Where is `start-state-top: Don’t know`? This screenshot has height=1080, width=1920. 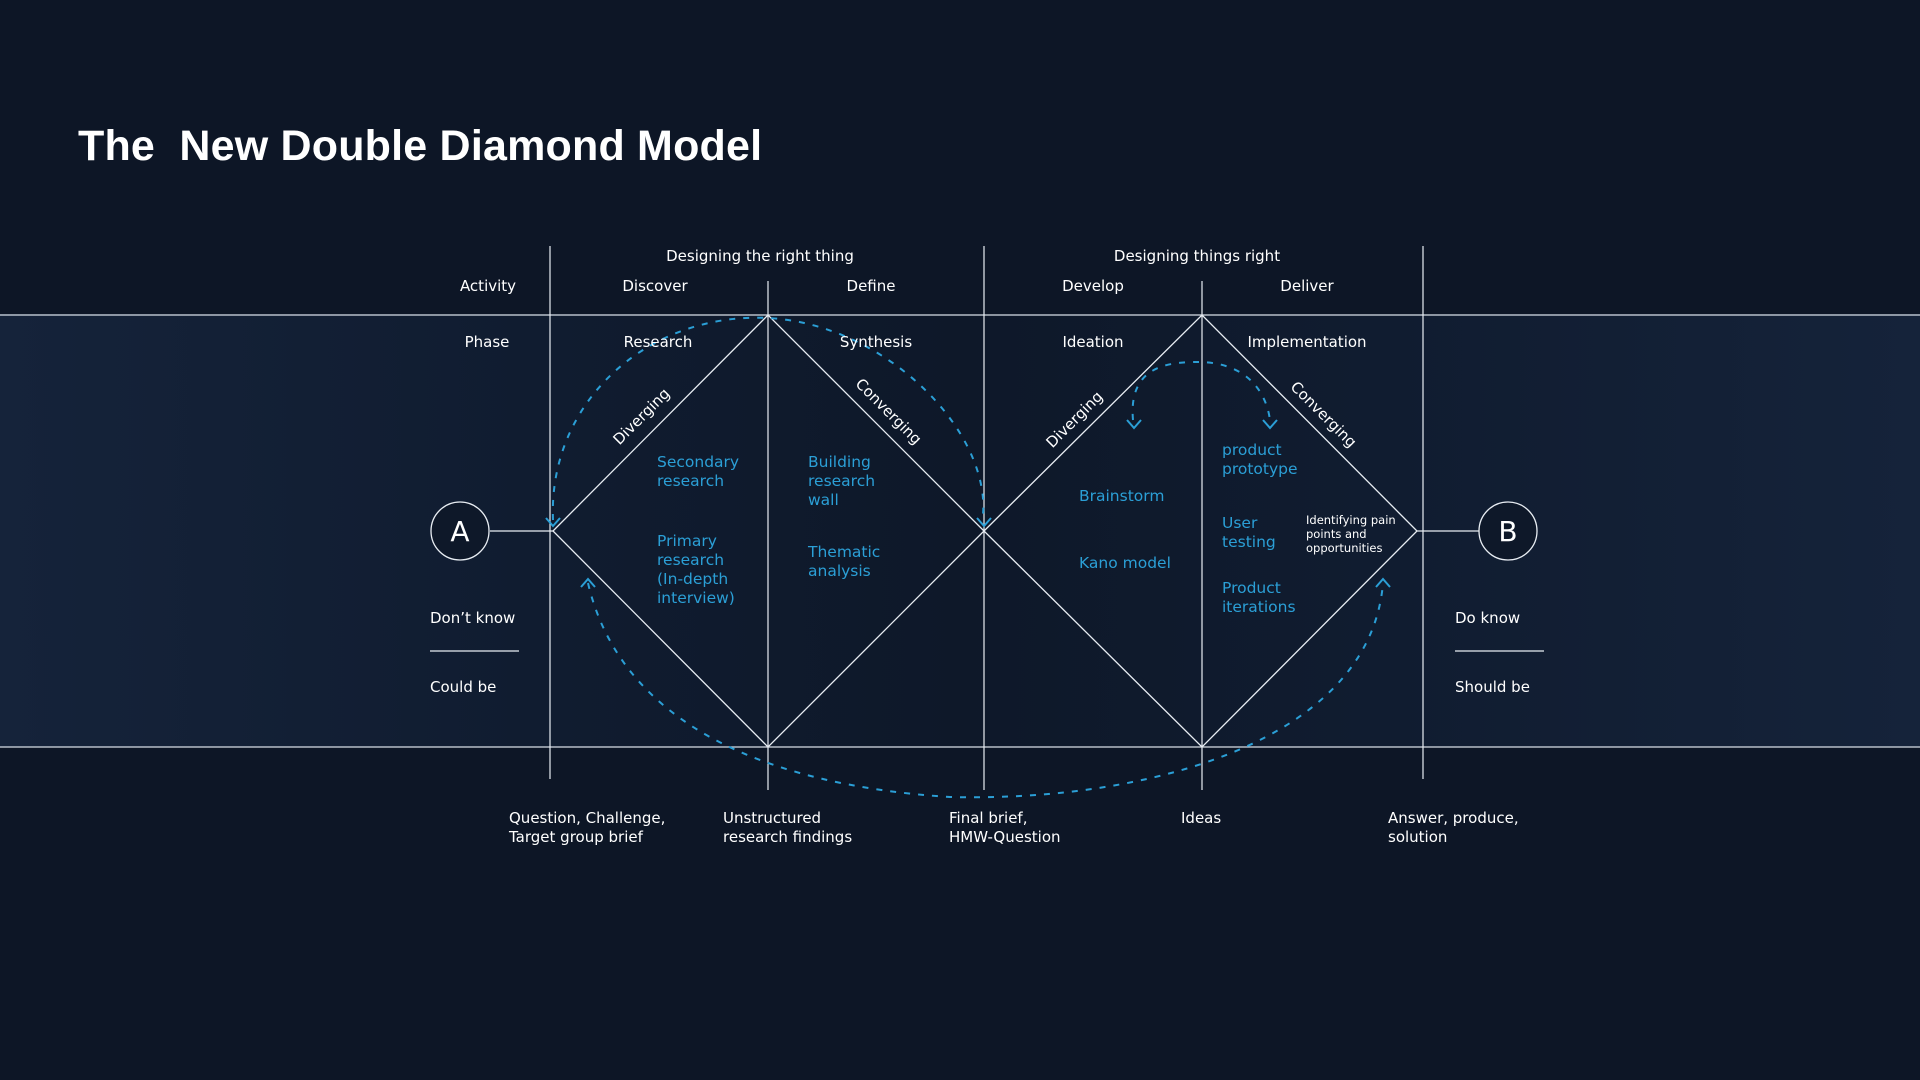 start-state-top: Don’t know is located at coordinates (472, 618).